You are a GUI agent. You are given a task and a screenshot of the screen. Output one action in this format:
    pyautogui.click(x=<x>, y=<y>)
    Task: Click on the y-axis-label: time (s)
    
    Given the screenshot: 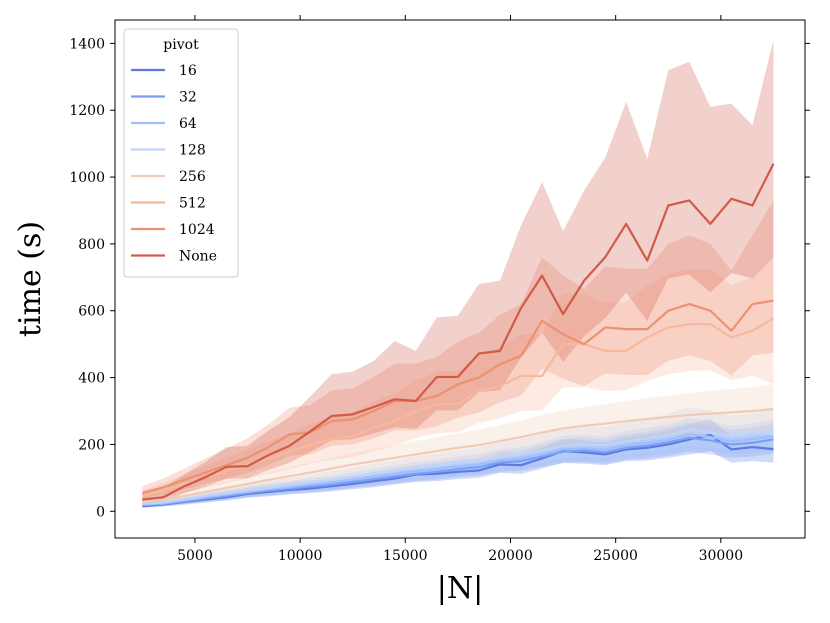 What is the action you would take?
    pyautogui.click(x=30, y=279)
    